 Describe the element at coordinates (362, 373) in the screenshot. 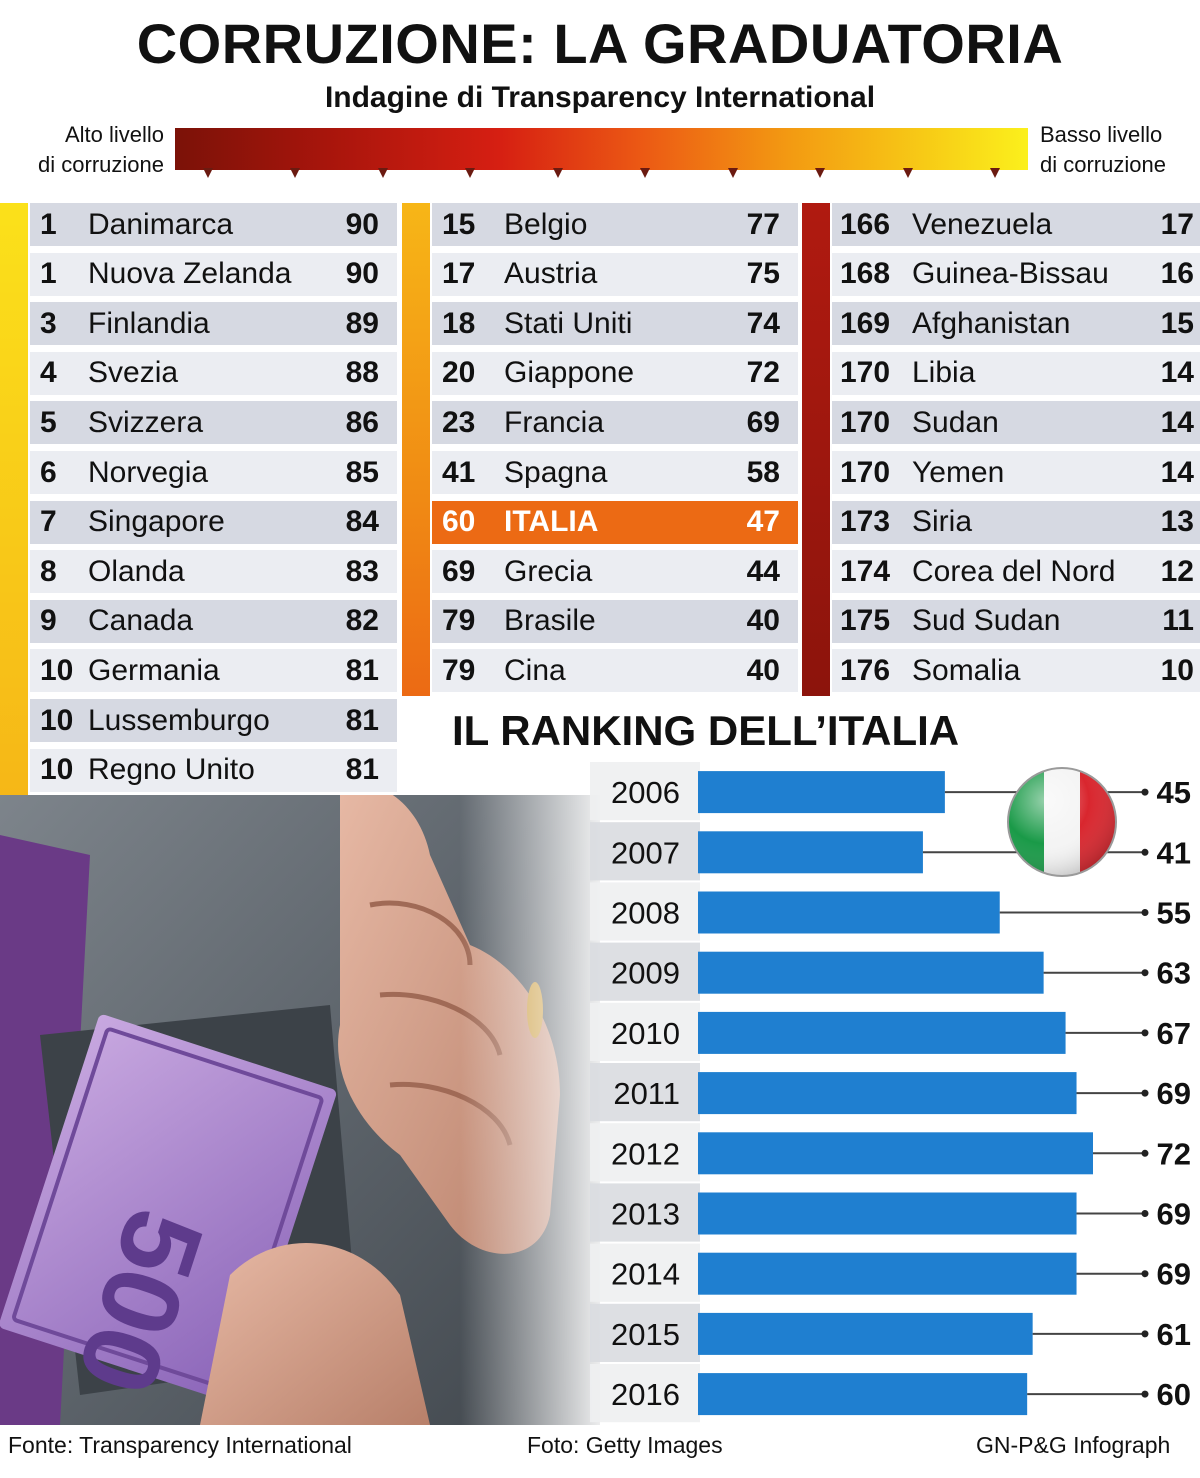

I see `score-cell: 88` at that location.